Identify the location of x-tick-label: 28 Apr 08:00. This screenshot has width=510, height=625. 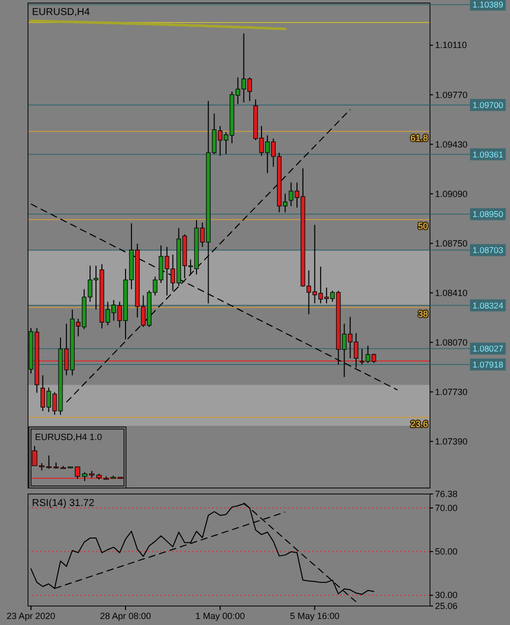
(126, 616).